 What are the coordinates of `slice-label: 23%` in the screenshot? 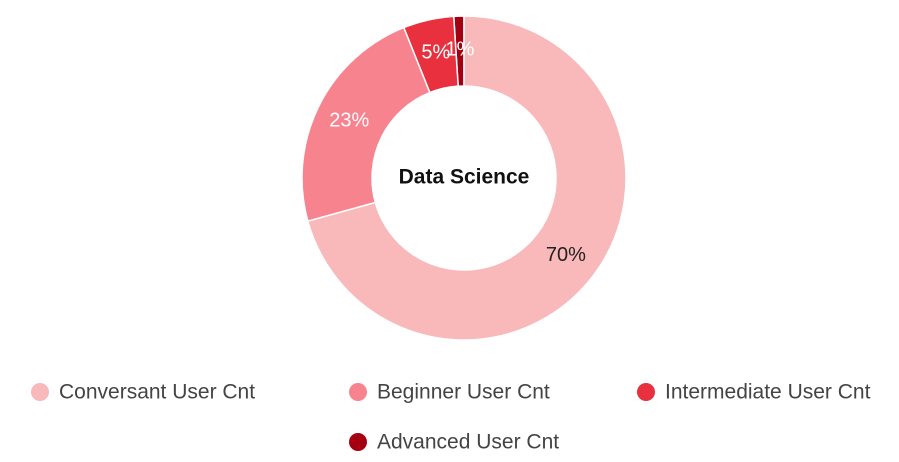 It's located at (349, 120).